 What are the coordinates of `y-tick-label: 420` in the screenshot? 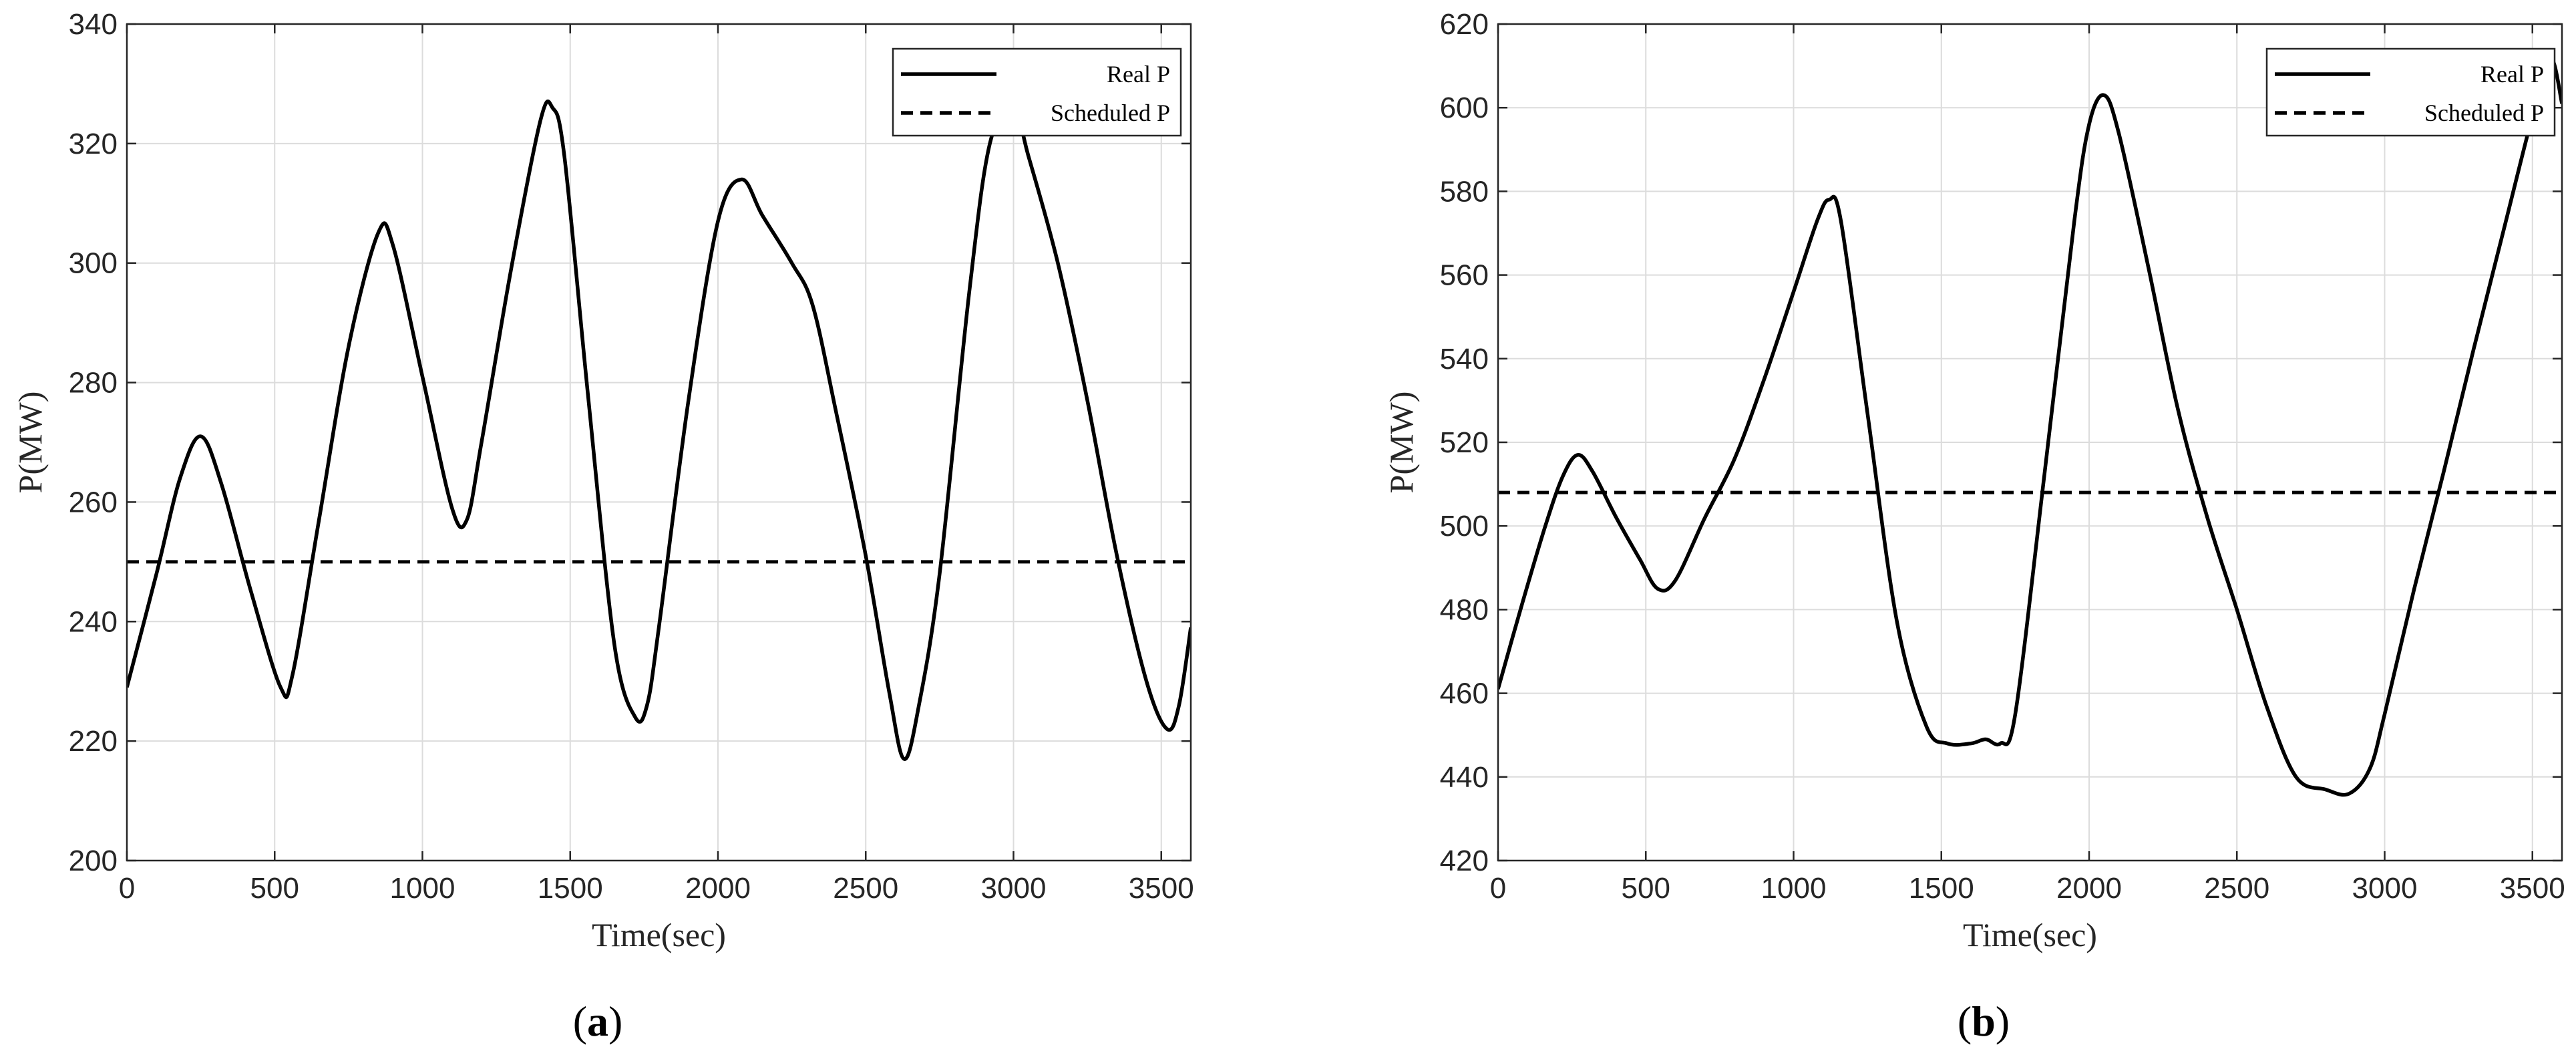 It's located at (1464, 861).